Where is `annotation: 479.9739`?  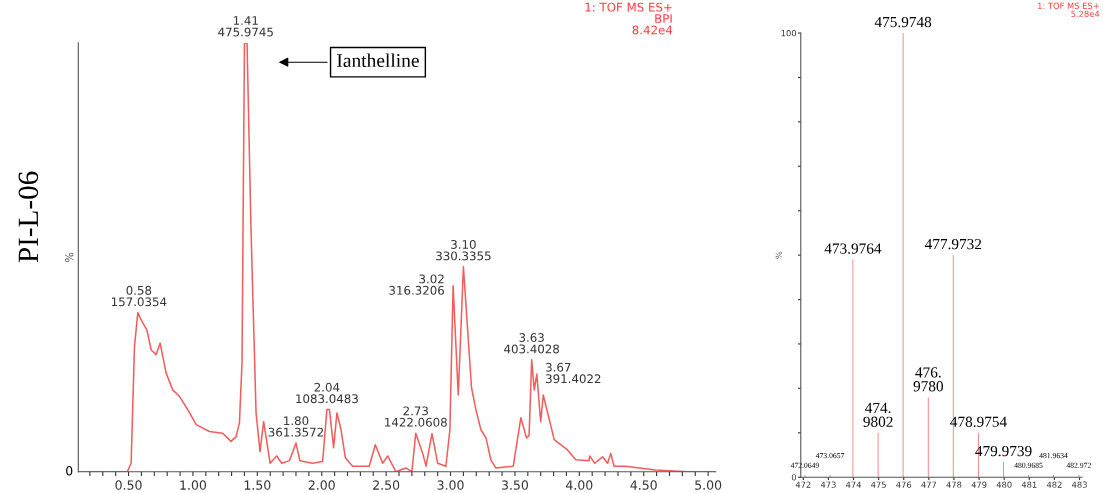 annotation: 479.9739 is located at coordinates (1003, 451).